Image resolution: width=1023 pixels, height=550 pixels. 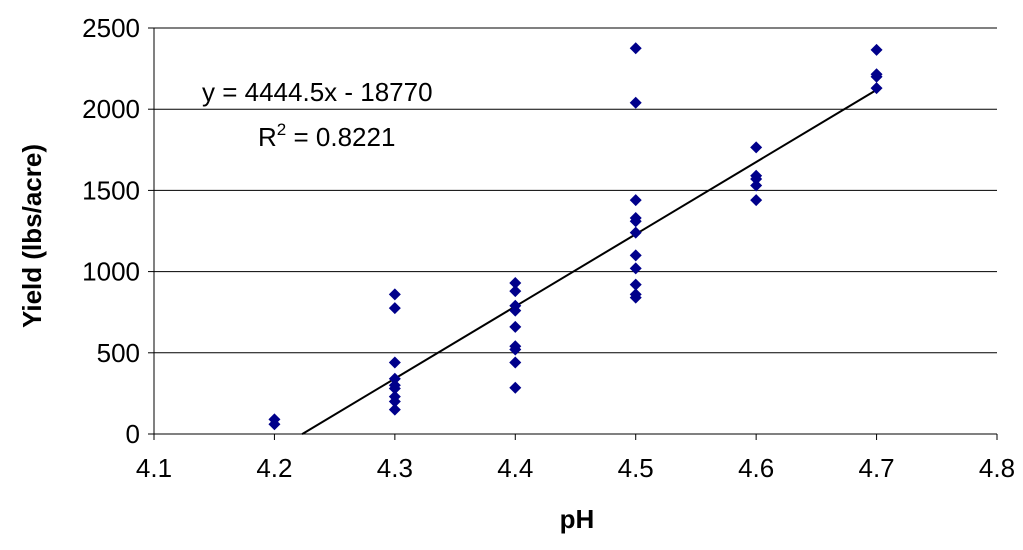 What do you see at coordinates (118, 353) in the screenshot?
I see `y-tick-label: 500` at bounding box center [118, 353].